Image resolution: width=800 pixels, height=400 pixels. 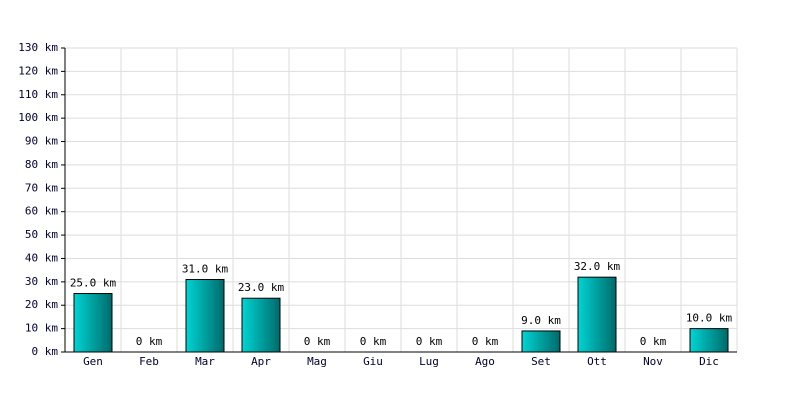 What do you see at coordinates (38, 94) in the screenshot?
I see `y-tick-label: 110 km` at bounding box center [38, 94].